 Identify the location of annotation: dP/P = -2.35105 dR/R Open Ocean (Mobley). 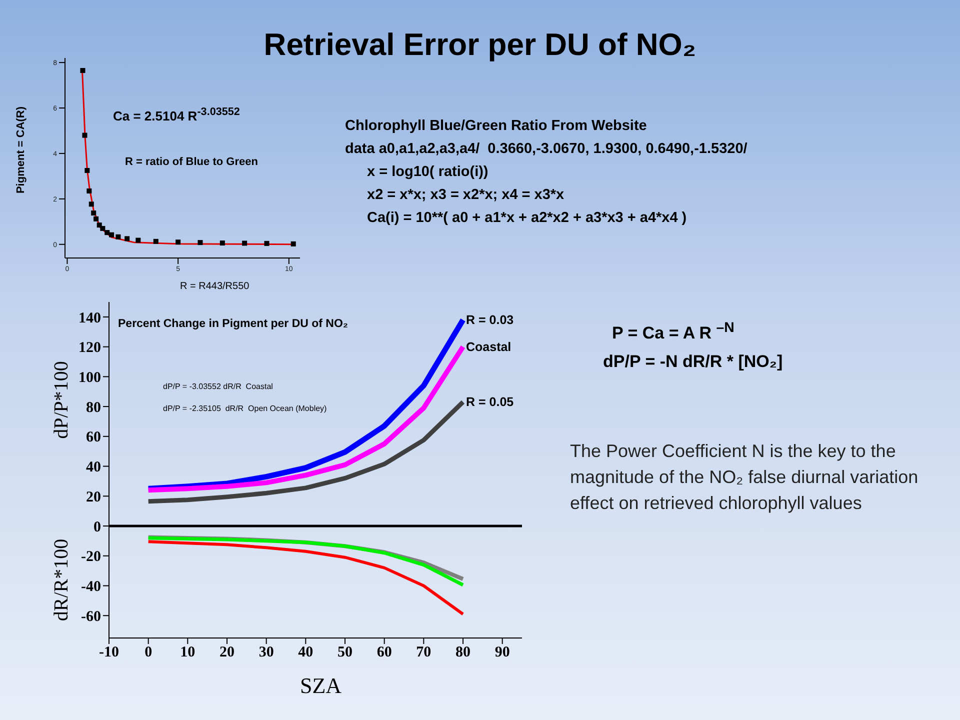
(245, 409).